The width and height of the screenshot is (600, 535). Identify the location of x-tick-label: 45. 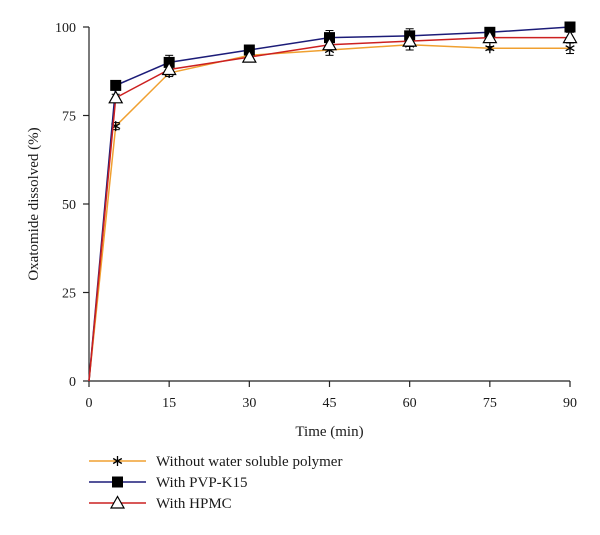
(330, 403).